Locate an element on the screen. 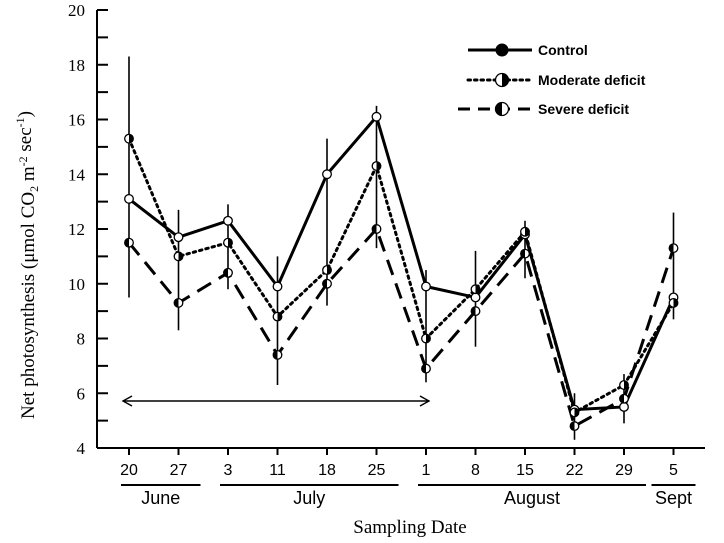 Image resolution: width=724 pixels, height=543 pixels. y-axis-label-part: sec is located at coordinates (25, 141).